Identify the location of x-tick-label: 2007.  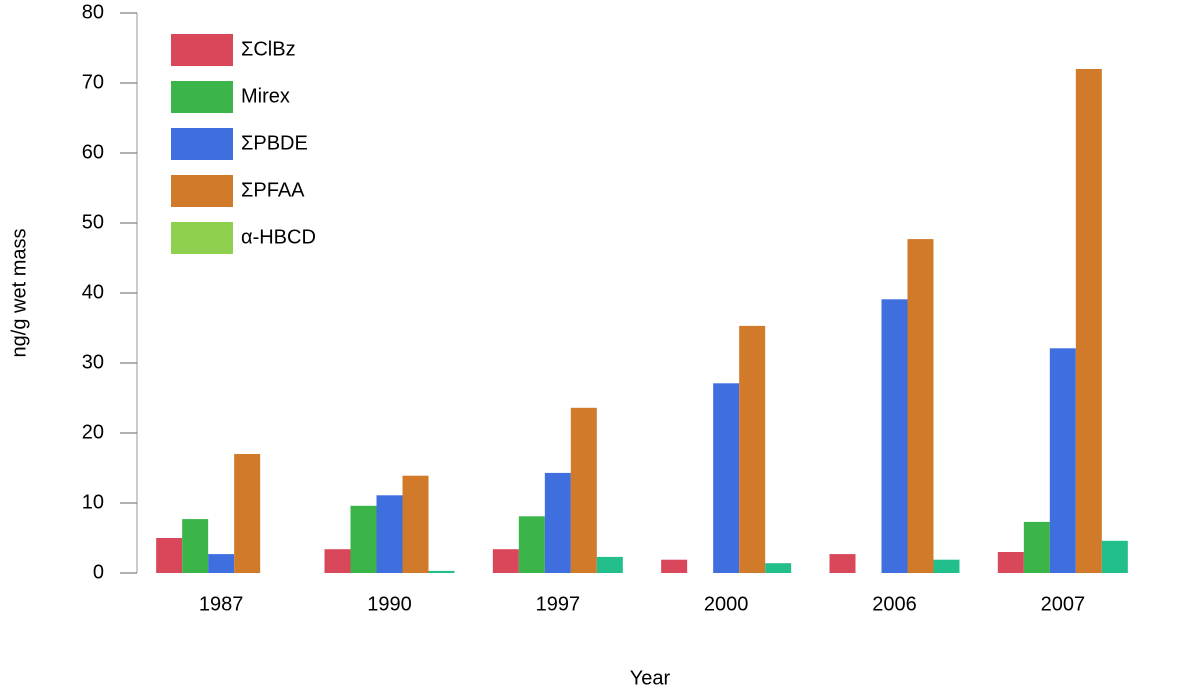
(1063, 604).